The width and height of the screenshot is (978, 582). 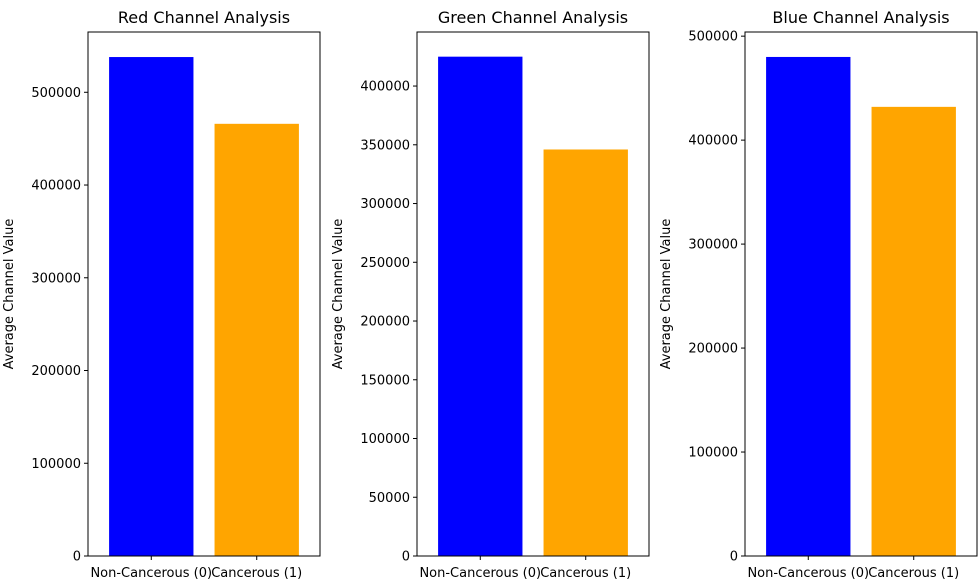 I want to click on green-y-tick-label-2: 100000, so click(x=385, y=439).